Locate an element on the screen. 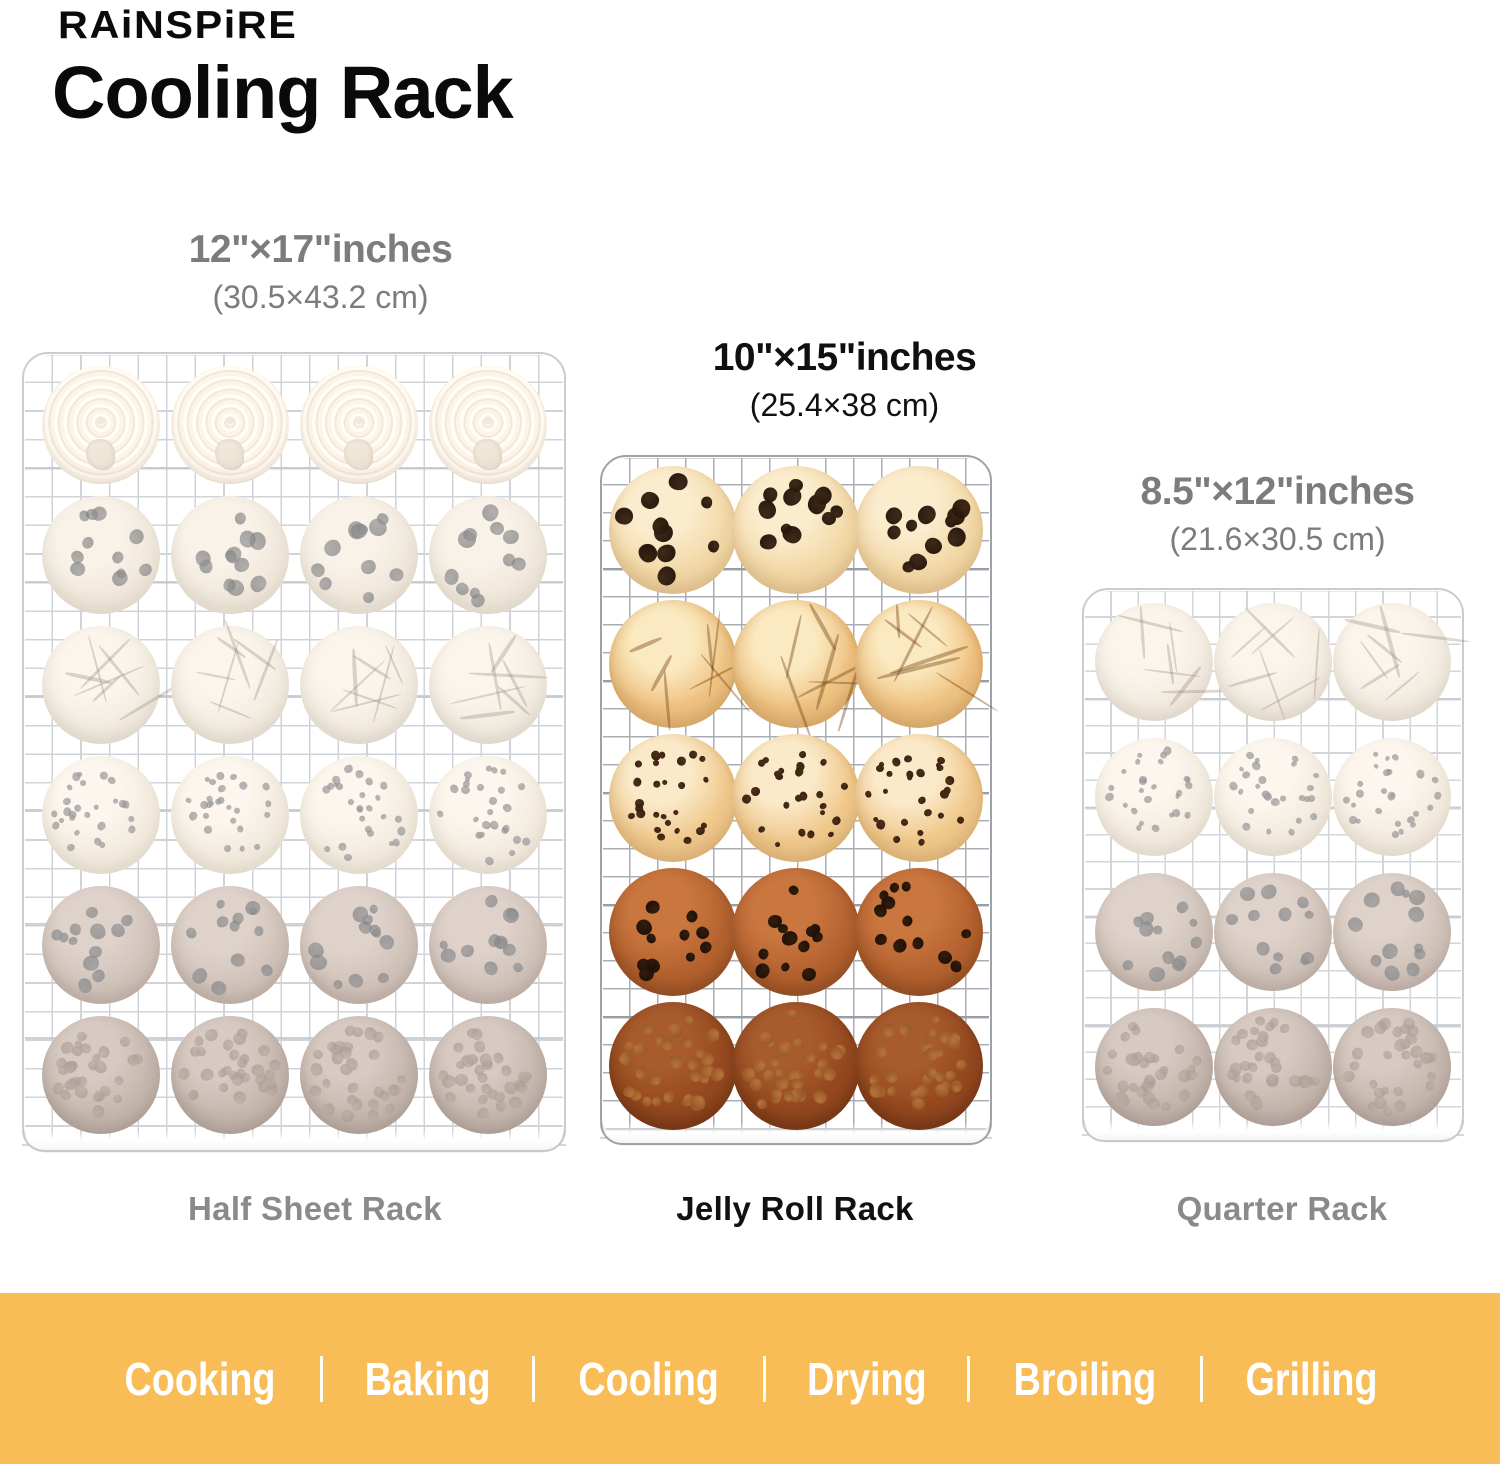  rack-caption-jelly-roll: Jelly Roll Rack is located at coordinates (795, 1208).